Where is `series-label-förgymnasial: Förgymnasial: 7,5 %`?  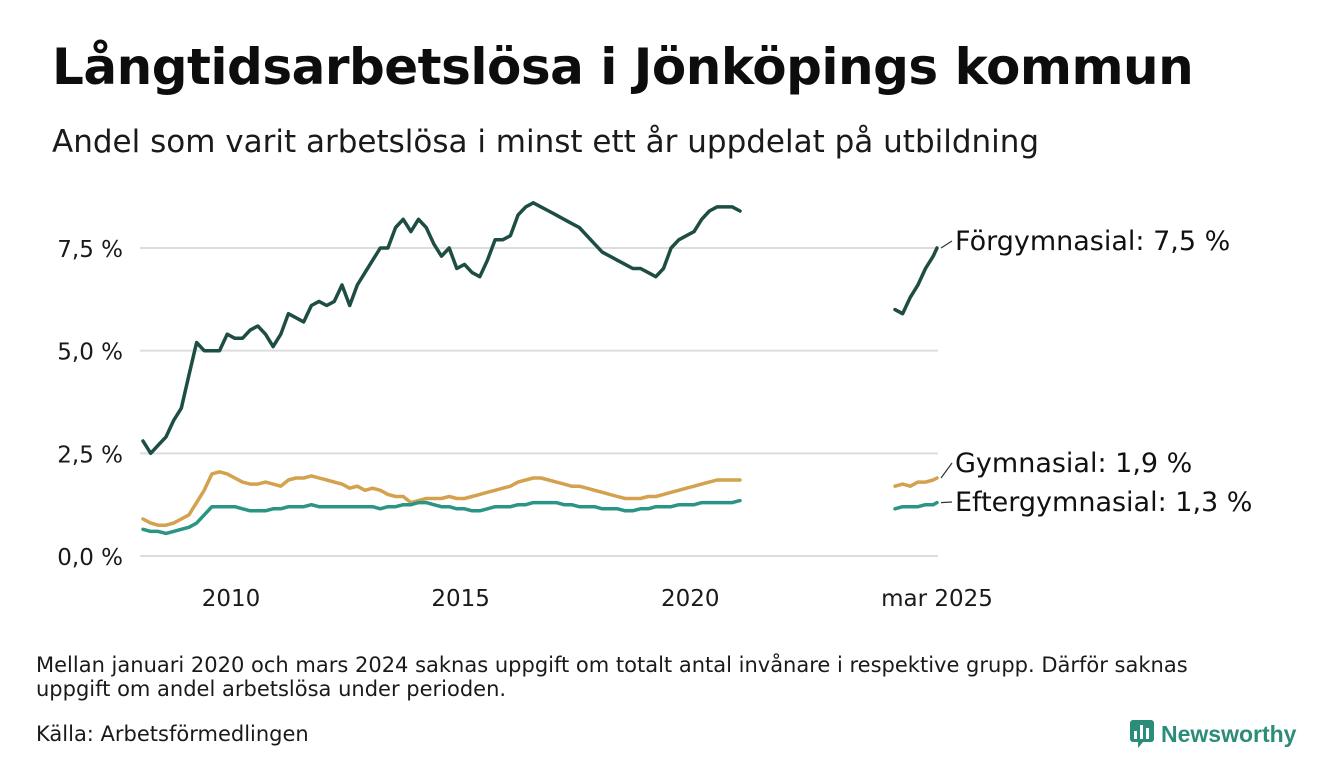
series-label-förgymnasial: Förgymnasial: 7,5 % is located at coordinates (1092, 241).